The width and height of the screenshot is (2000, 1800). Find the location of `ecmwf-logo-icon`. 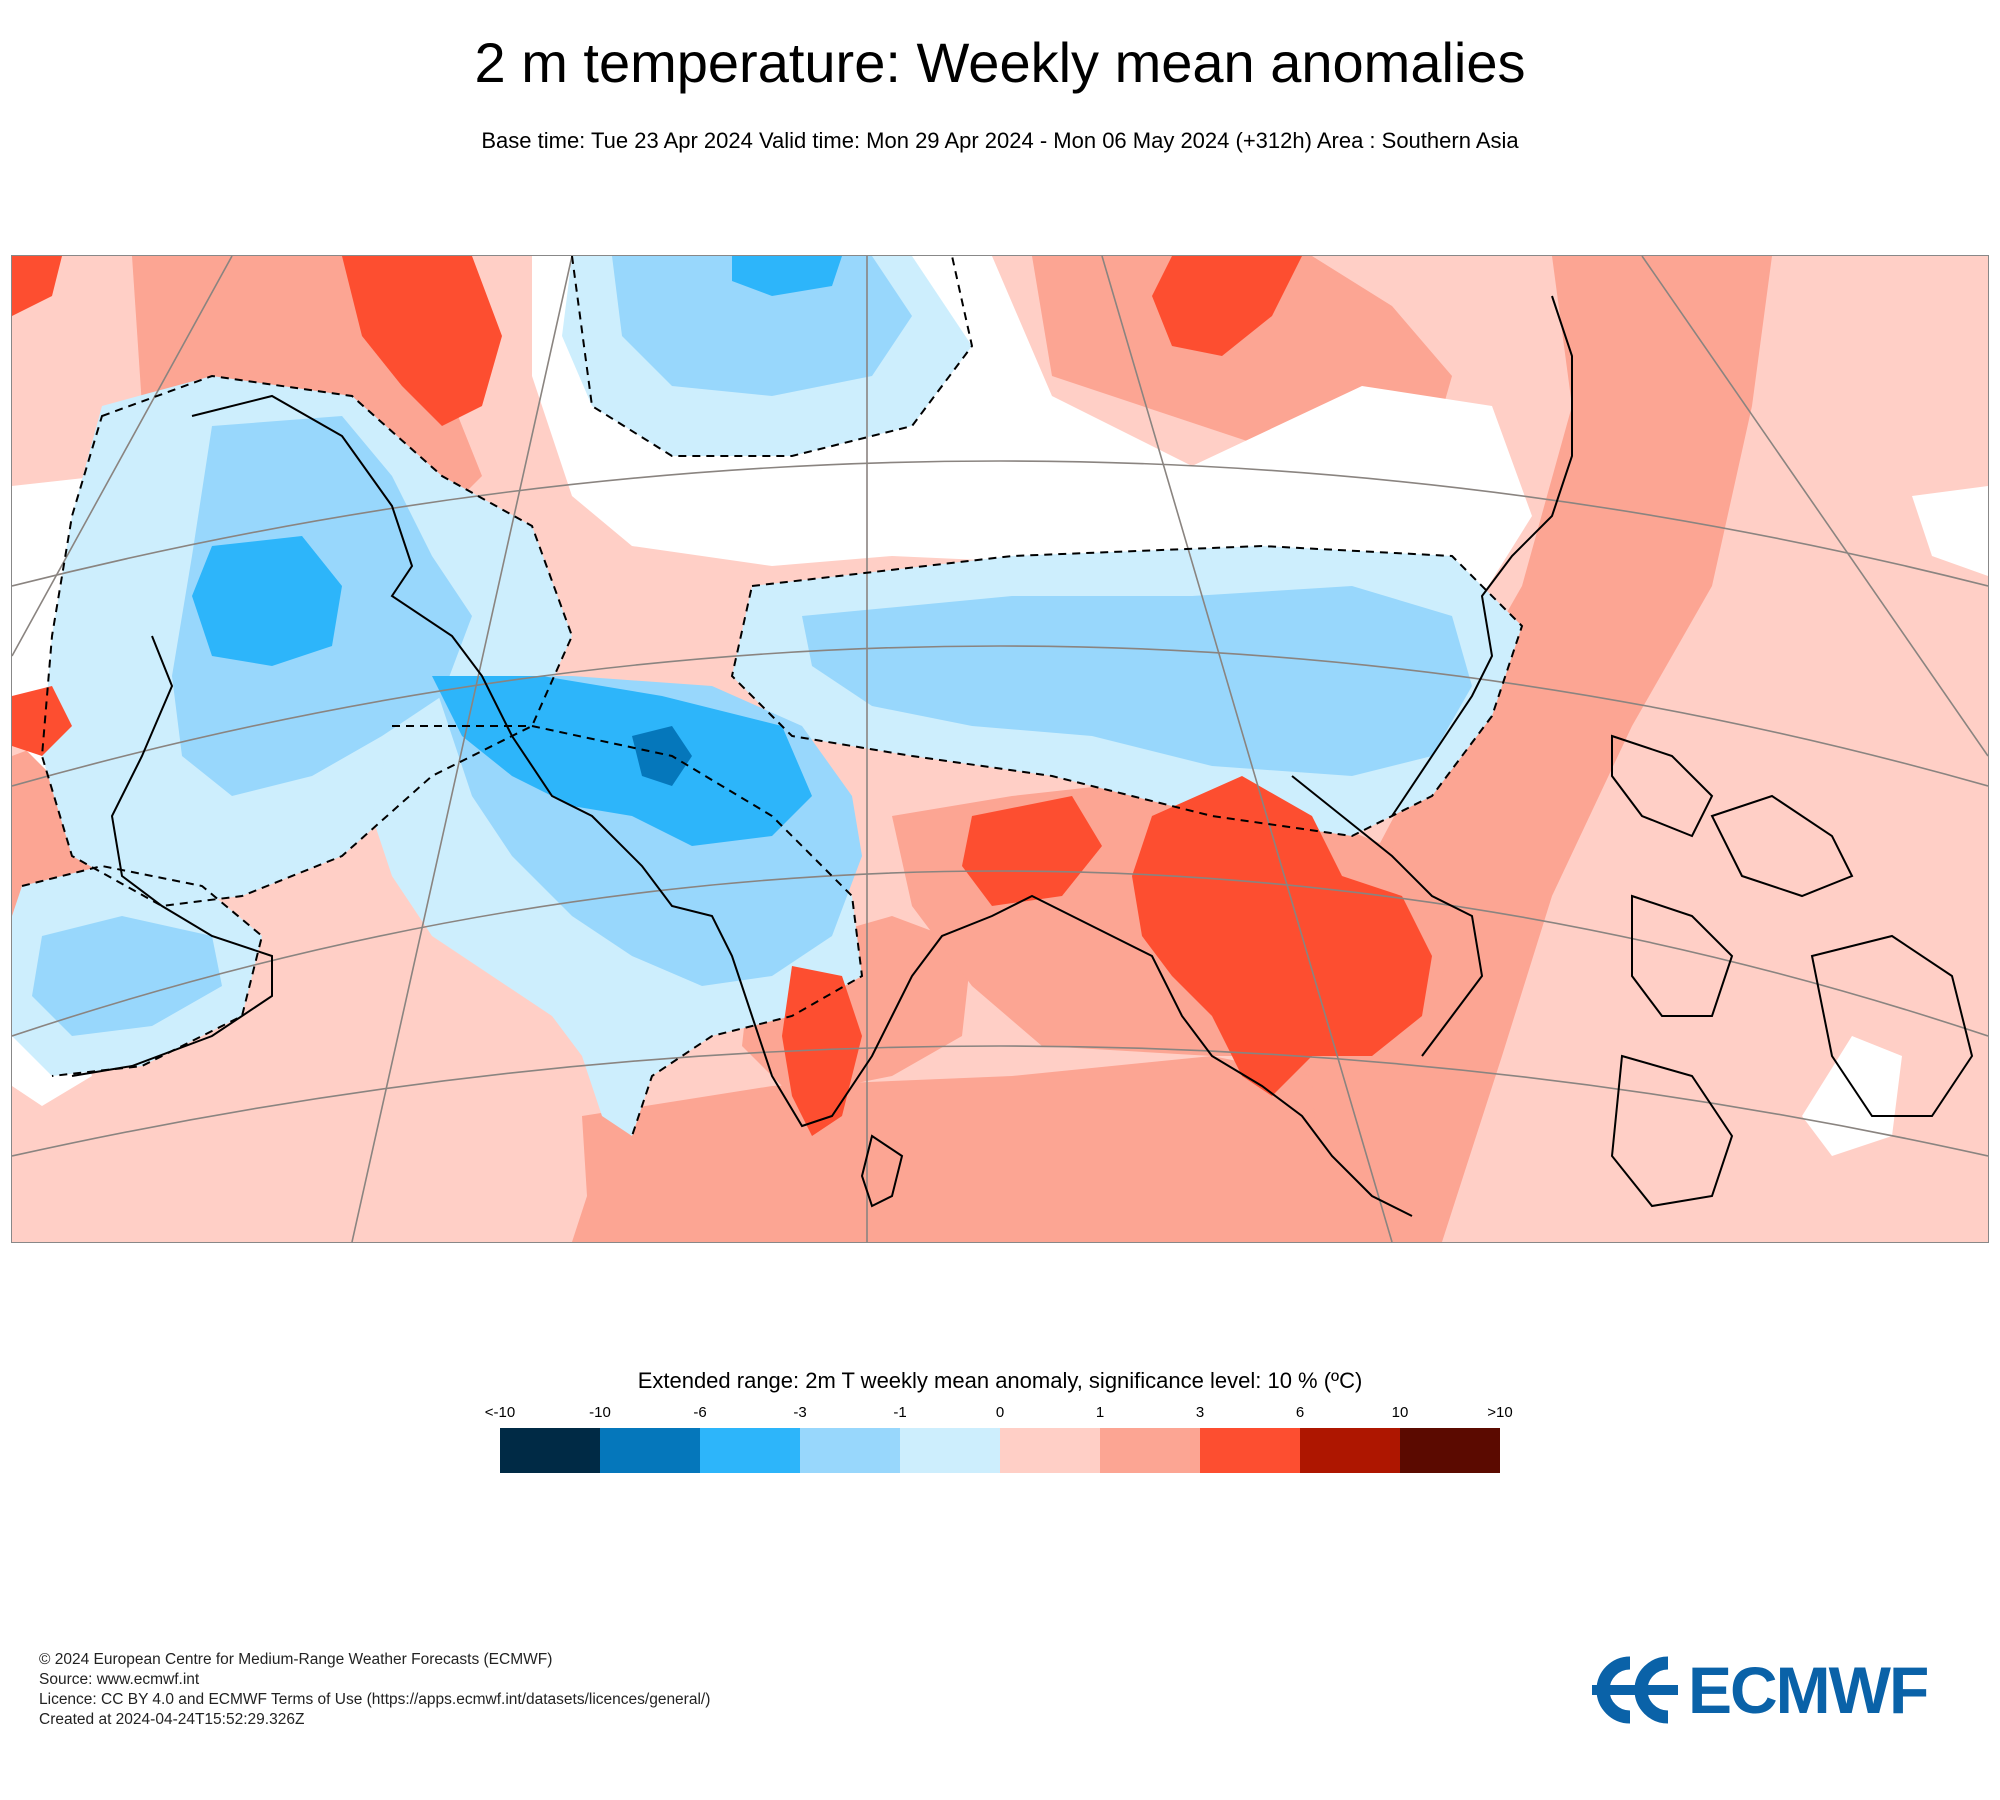

ecmwf-logo-icon is located at coordinates (1635, 1690).